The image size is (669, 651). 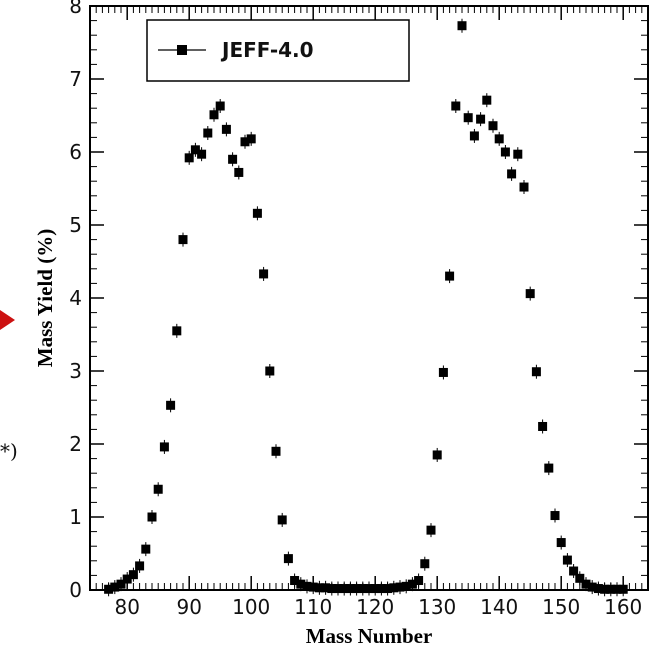 What do you see at coordinates (188, 607) in the screenshot?
I see `x-tick-label: 90` at bounding box center [188, 607].